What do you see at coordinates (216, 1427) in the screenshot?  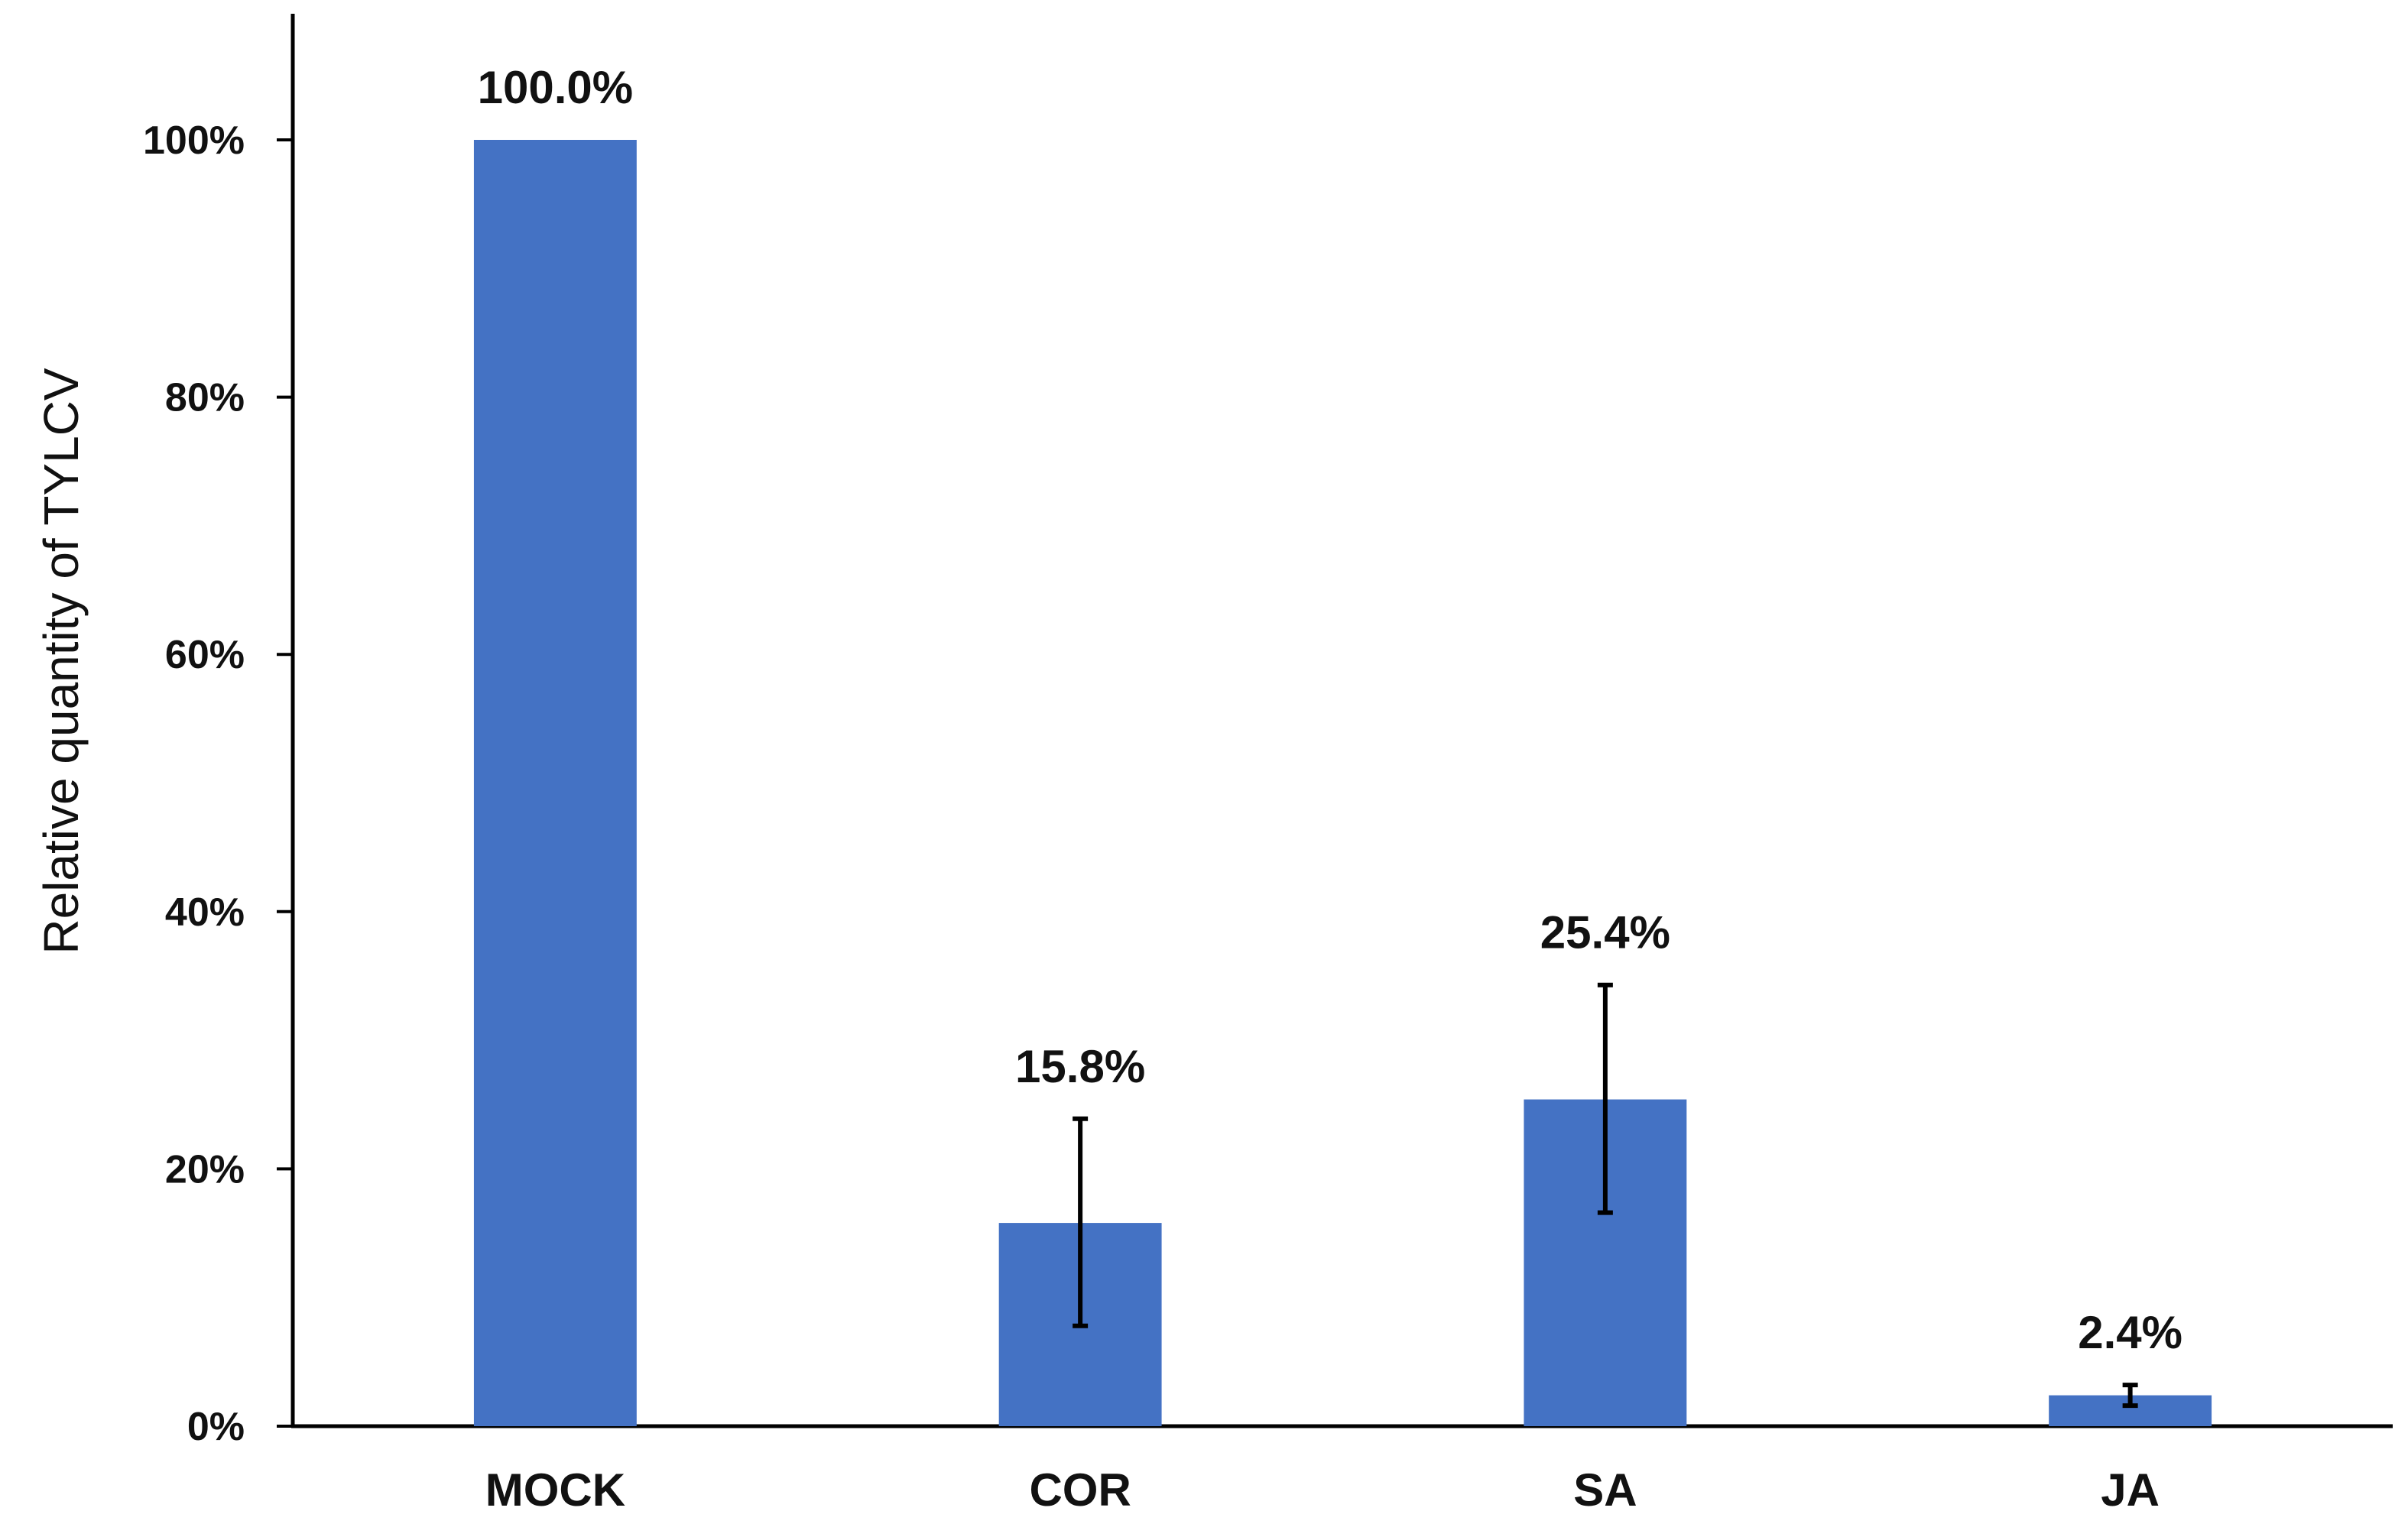 I see `y-tick-label: 0%` at bounding box center [216, 1427].